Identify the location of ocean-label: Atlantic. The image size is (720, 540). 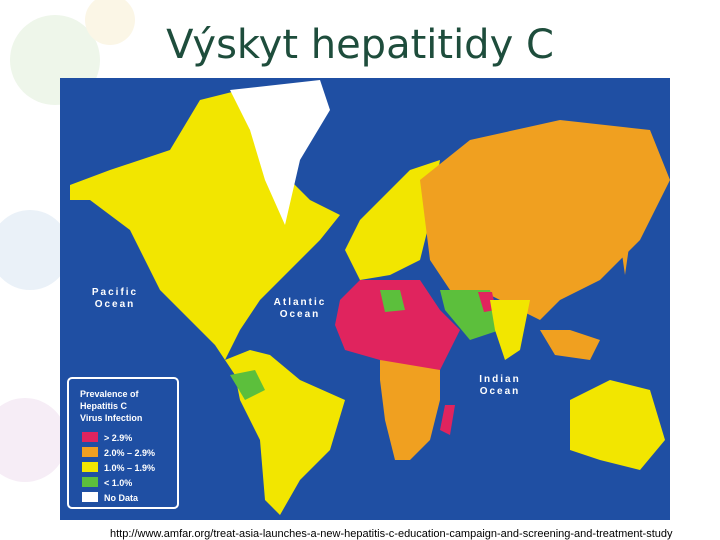
(300, 302).